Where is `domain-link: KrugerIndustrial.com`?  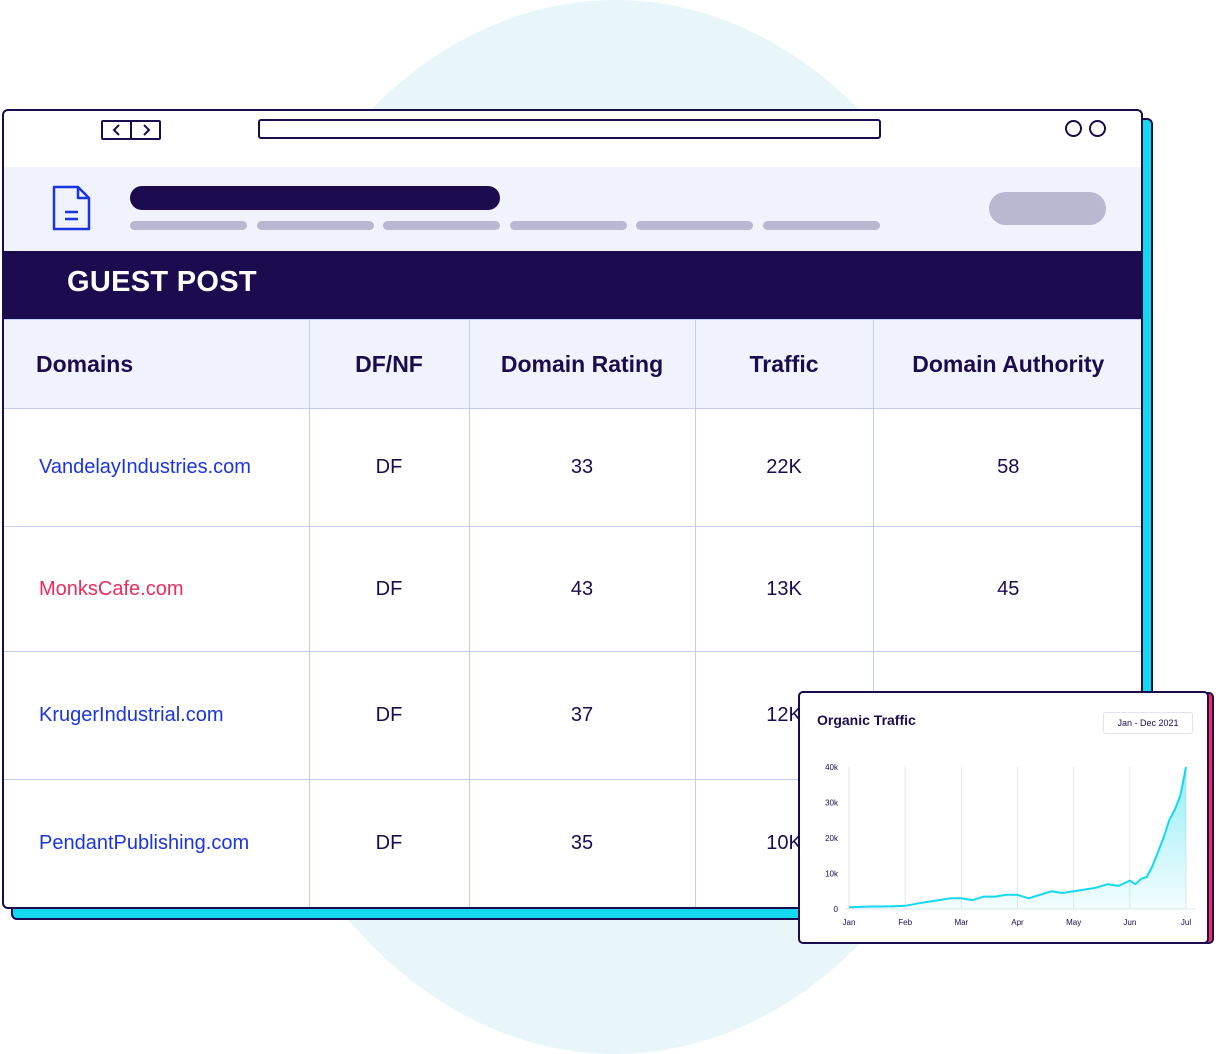
domain-link: KrugerIndustrial.com is located at coordinates (157, 715).